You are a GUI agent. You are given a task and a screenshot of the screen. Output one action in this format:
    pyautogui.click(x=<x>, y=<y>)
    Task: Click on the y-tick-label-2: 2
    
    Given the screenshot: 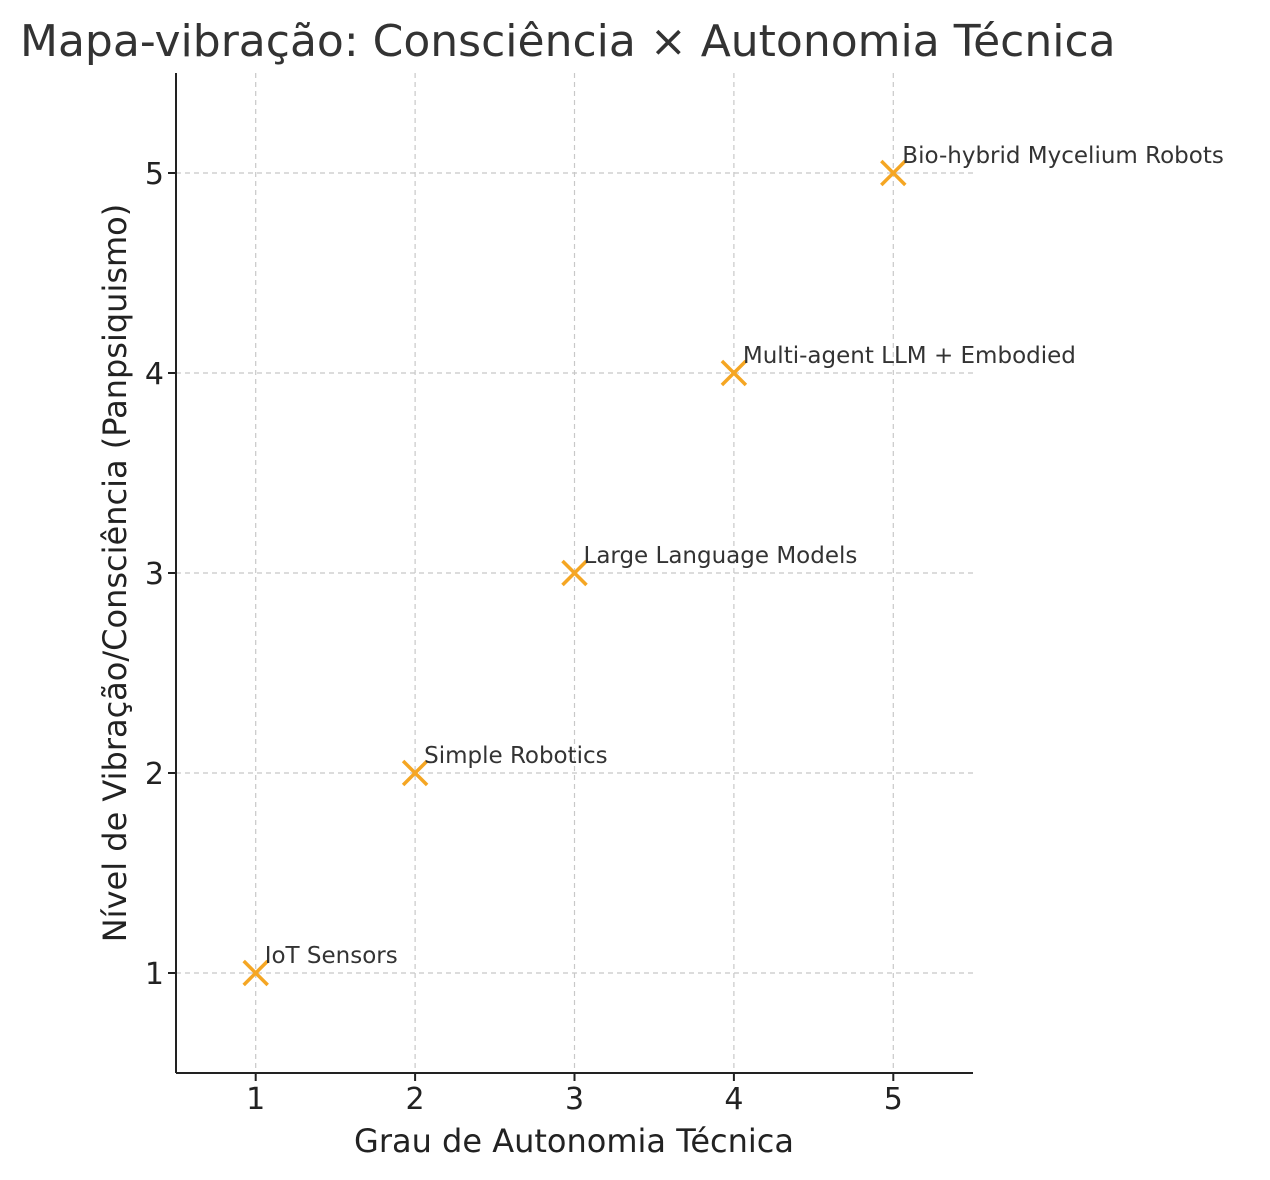 What is the action you would take?
    pyautogui.click(x=154, y=774)
    